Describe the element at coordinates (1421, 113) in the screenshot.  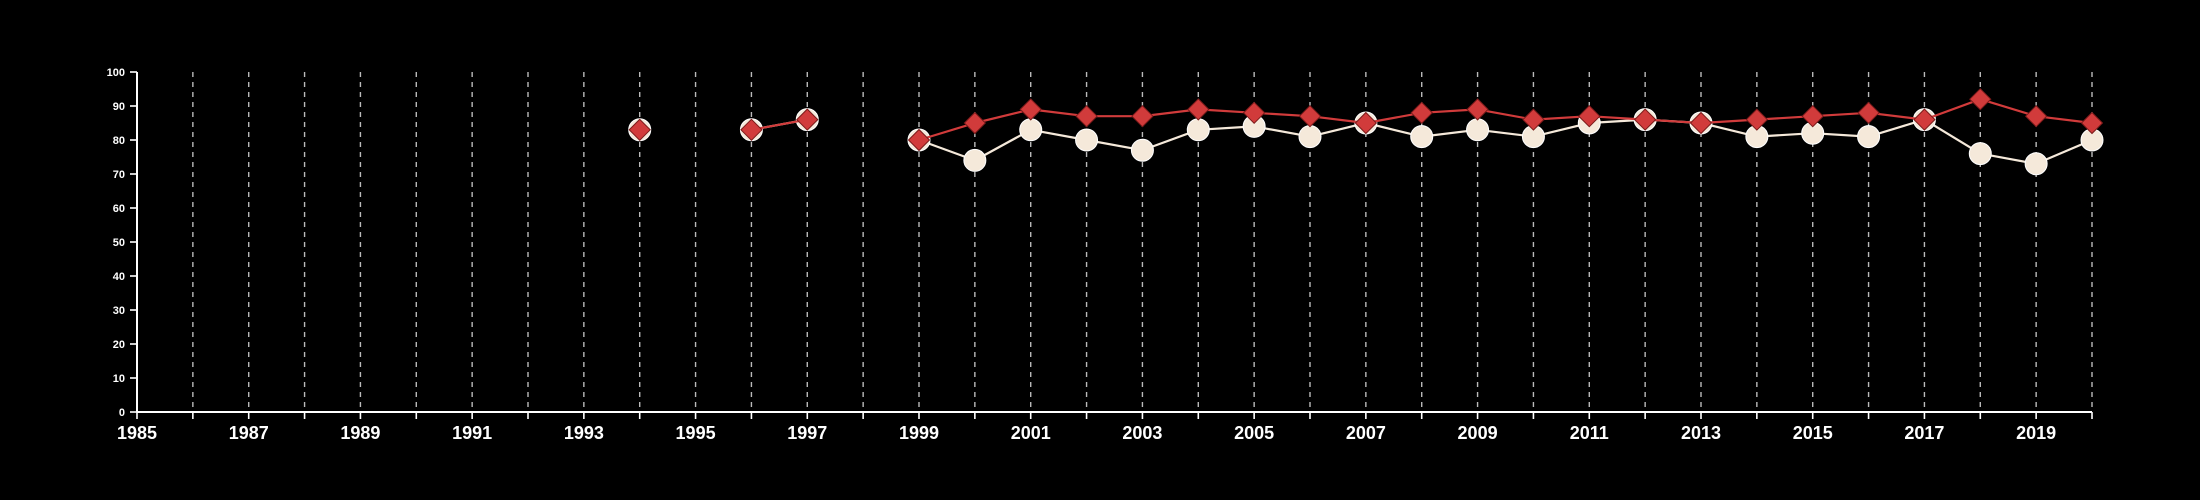
I see `diamond-point-2008` at that location.